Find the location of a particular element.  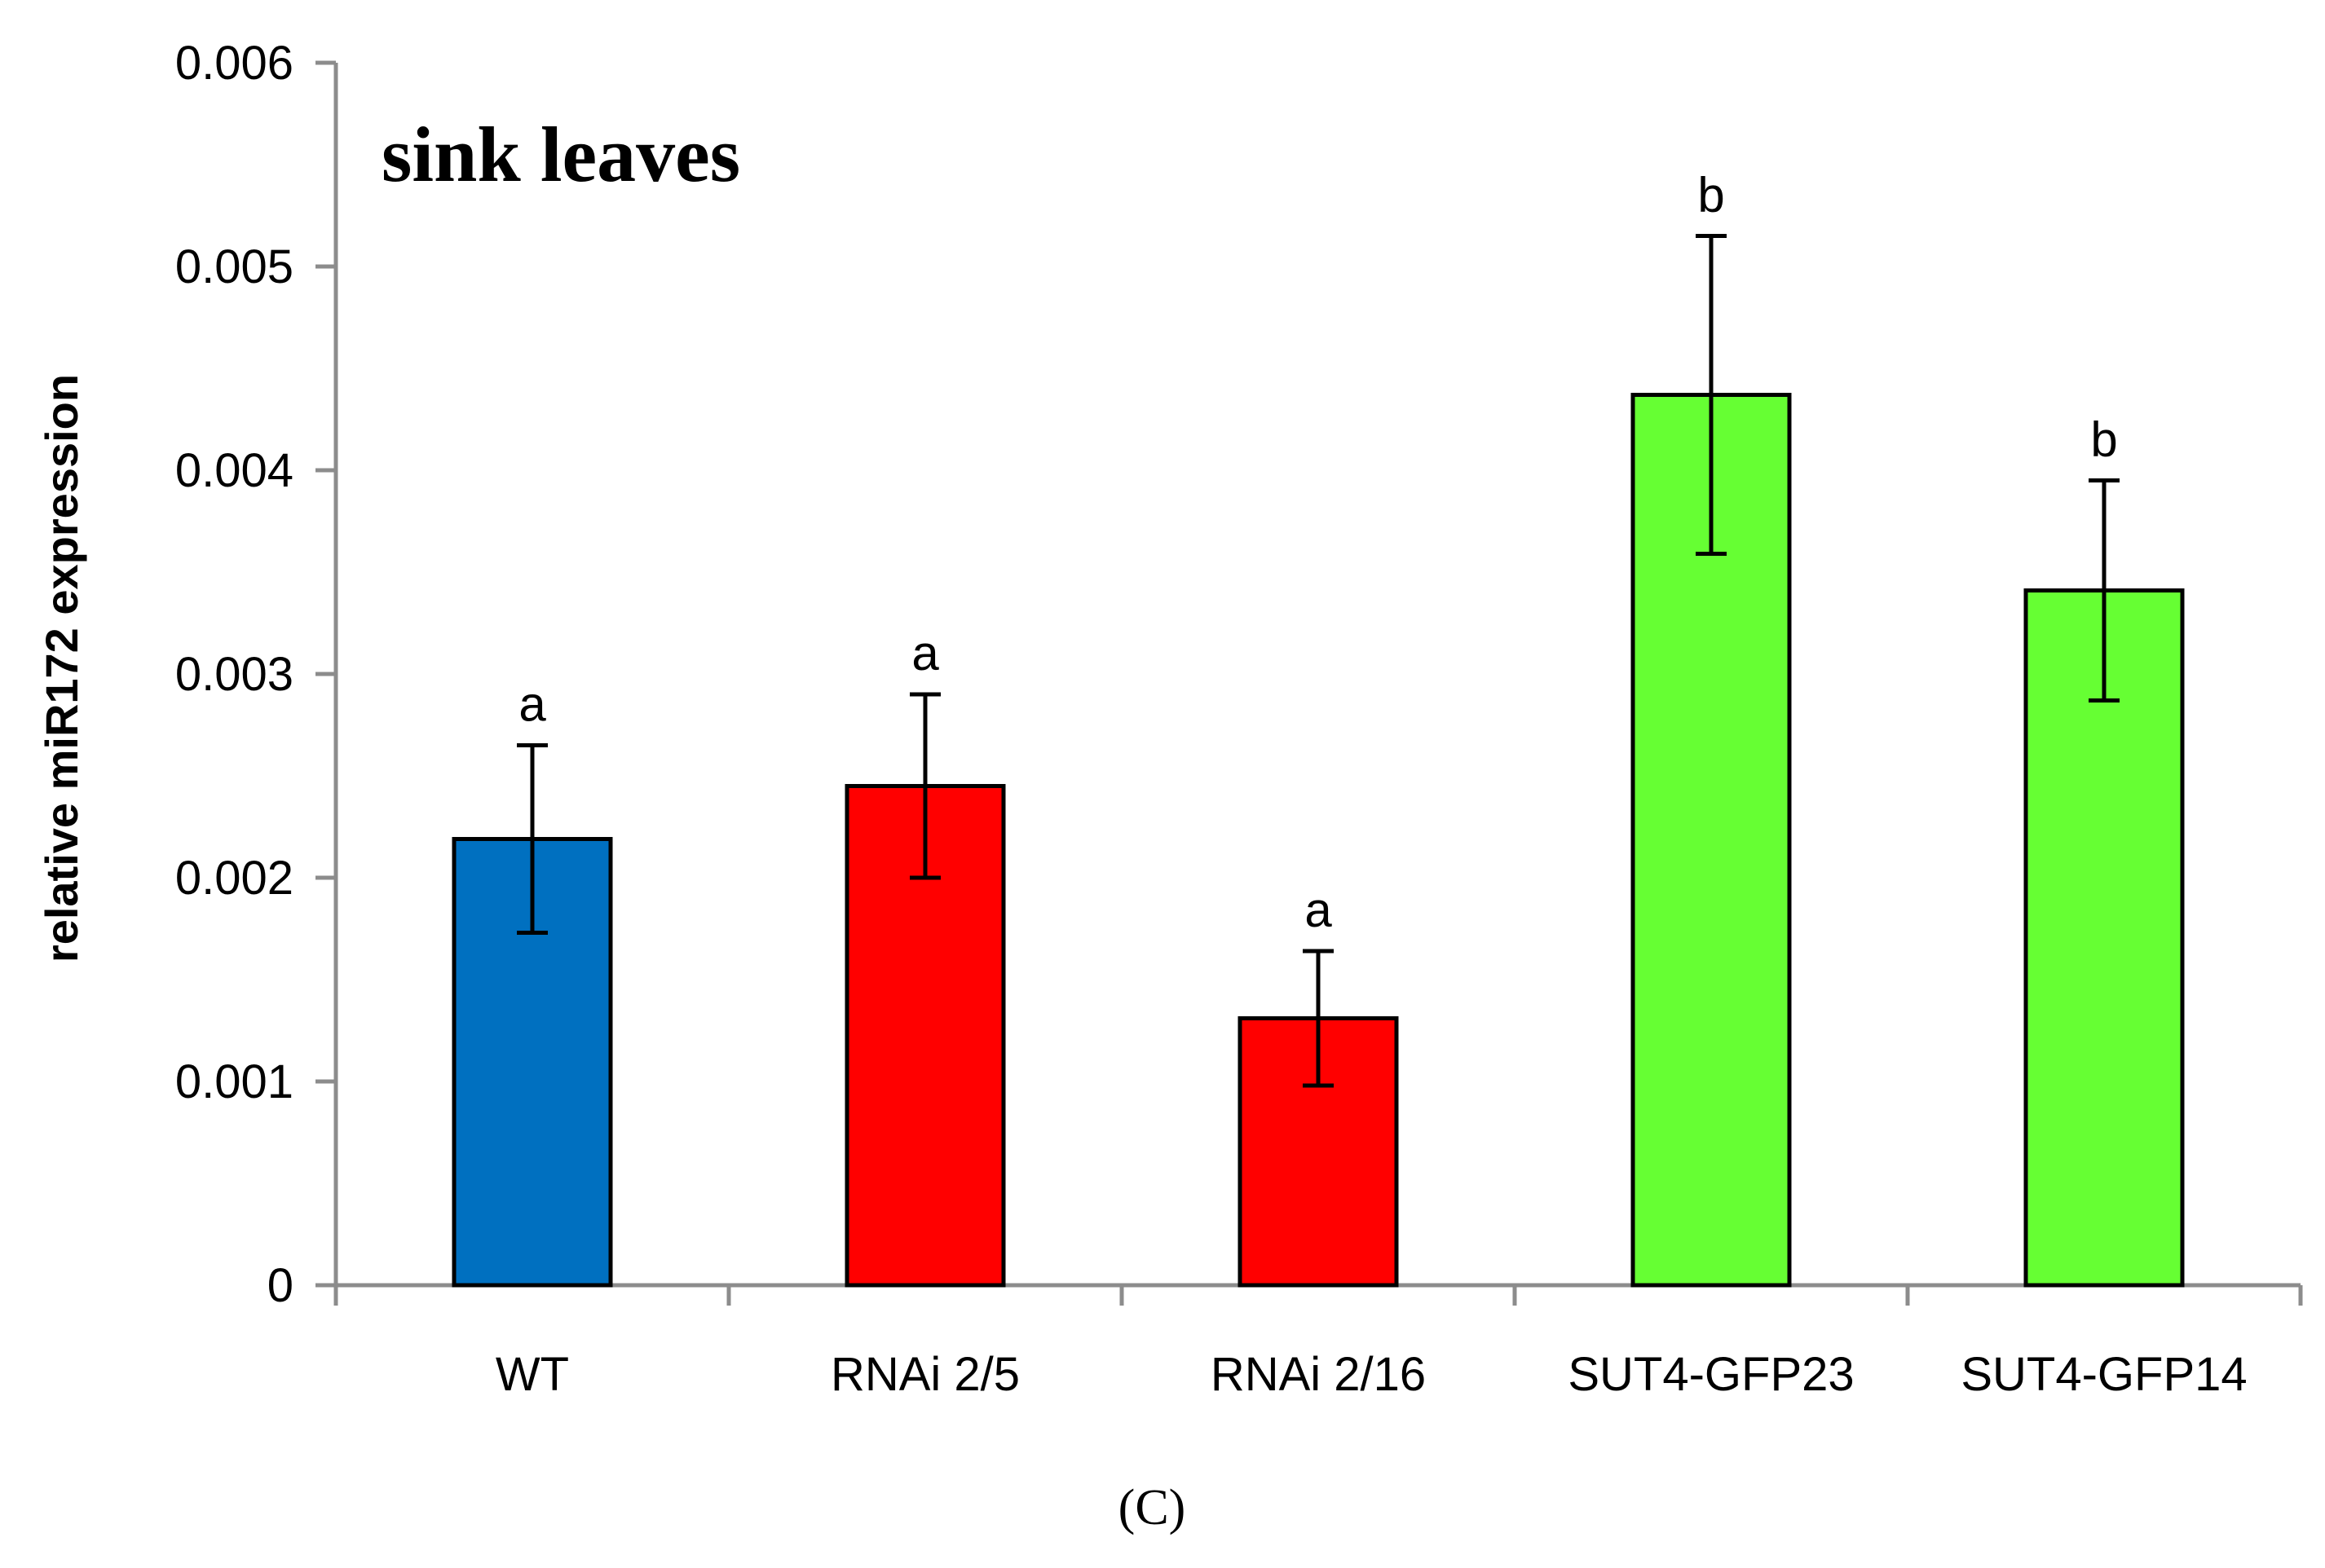

x-tick-label: WT is located at coordinates (532, 1374).